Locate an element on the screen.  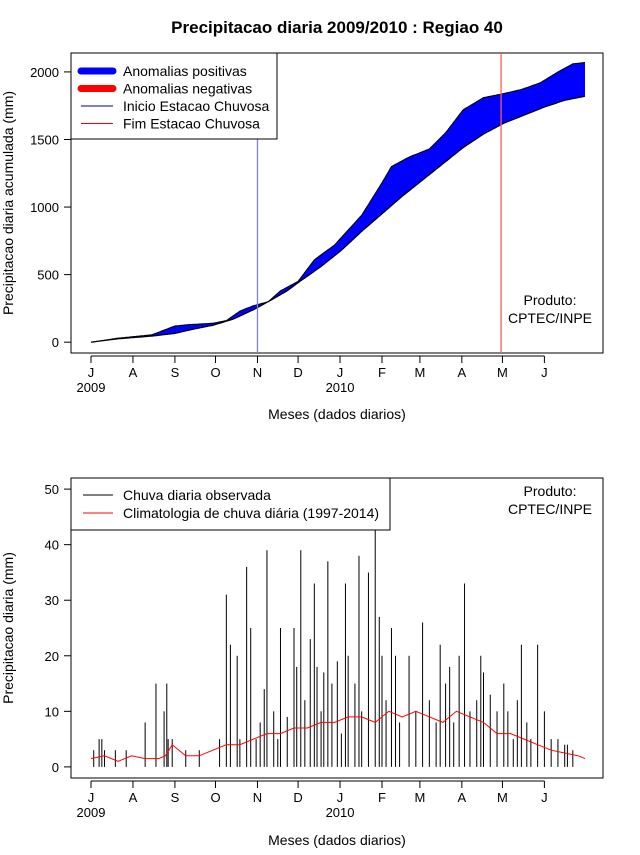
top-product-annotation: Produto: is located at coordinates (550, 300).